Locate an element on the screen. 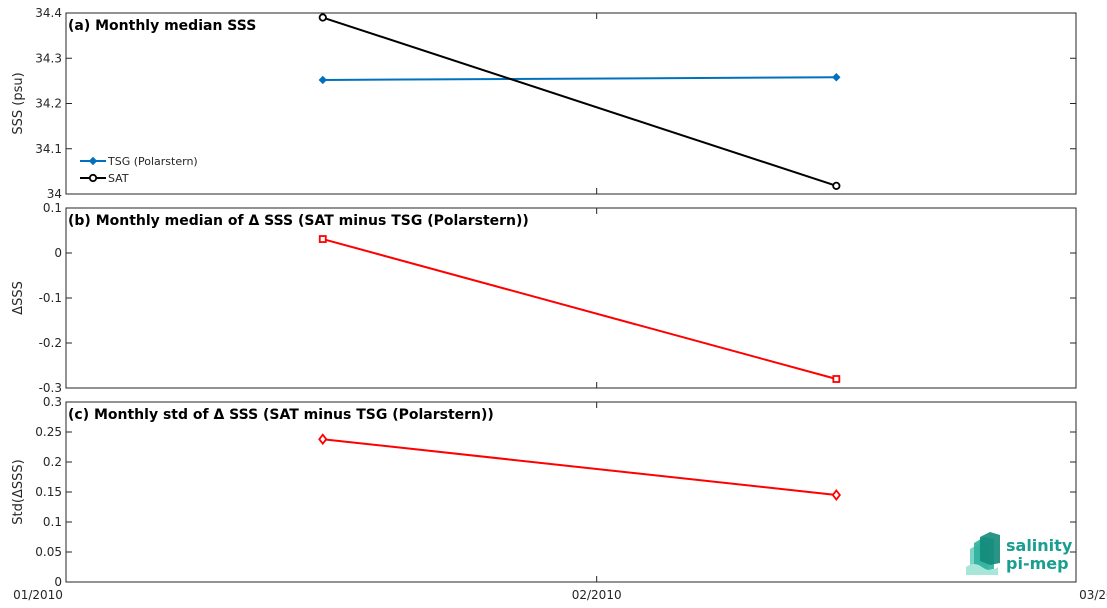  y-tick-label: 0.15 is located at coordinates (48, 492).